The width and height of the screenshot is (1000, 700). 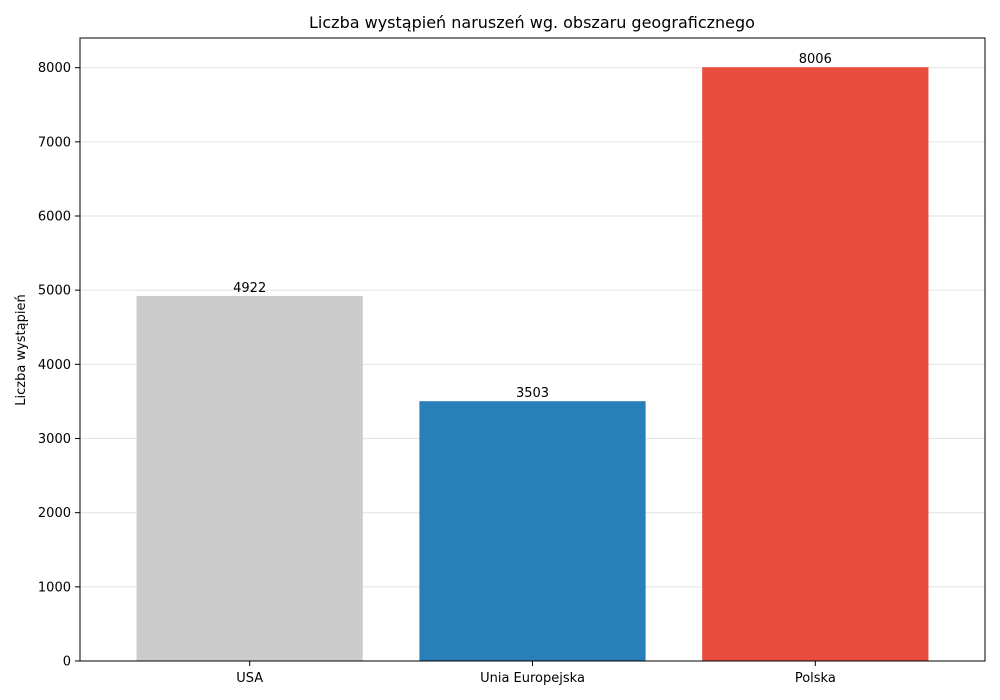 I want to click on y-tick-label: 2000, so click(x=54, y=513).